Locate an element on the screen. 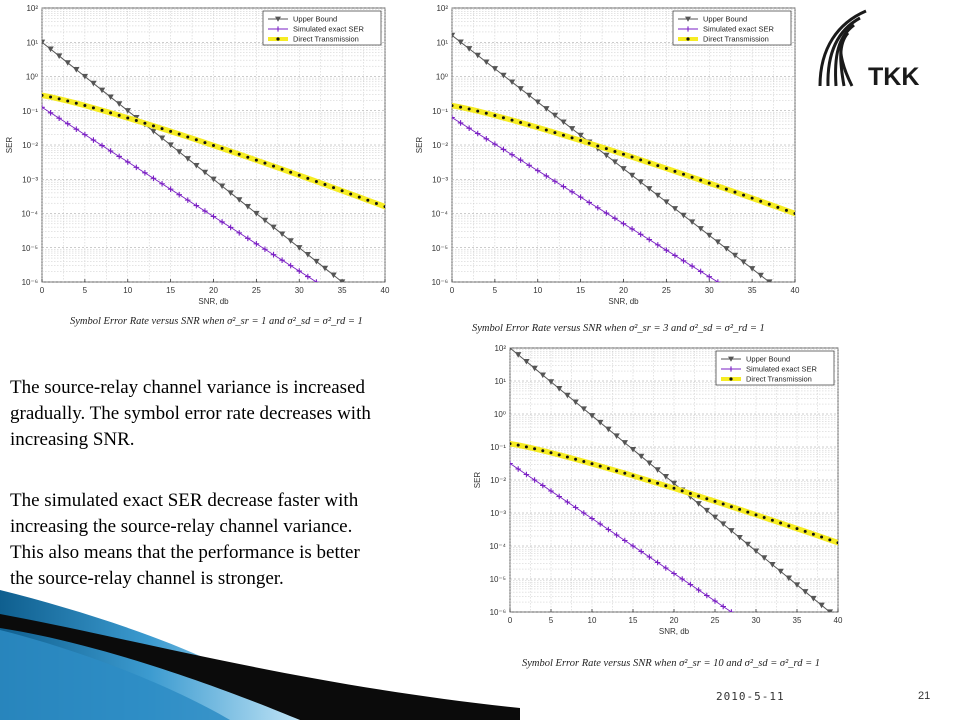  y-tick-label: 10⁻¹ is located at coordinates (498, 447).